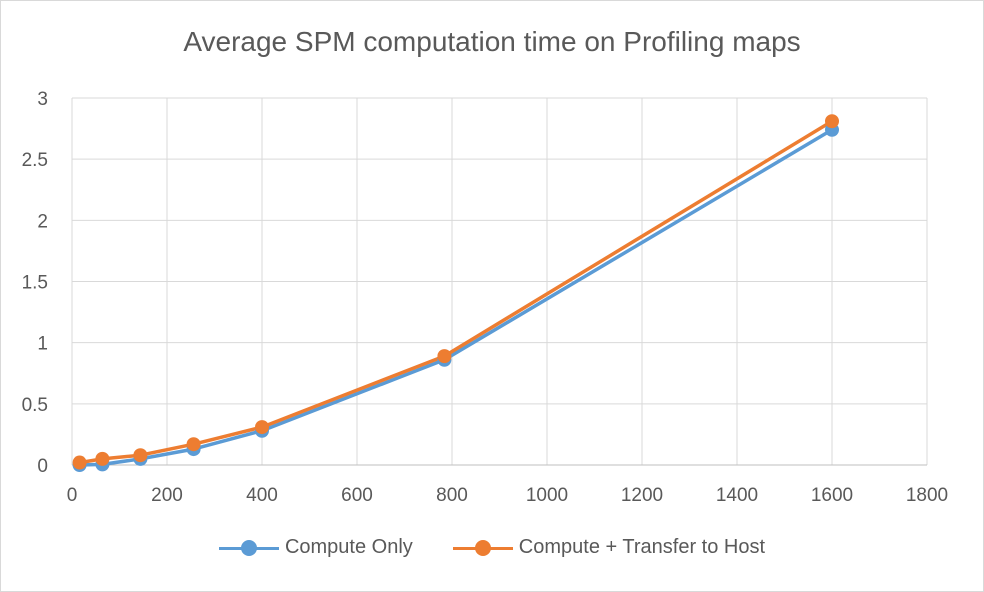 This screenshot has height=592, width=984. Describe the element at coordinates (35, 160) in the screenshot. I see `y-tick-label: 2.5` at that location.